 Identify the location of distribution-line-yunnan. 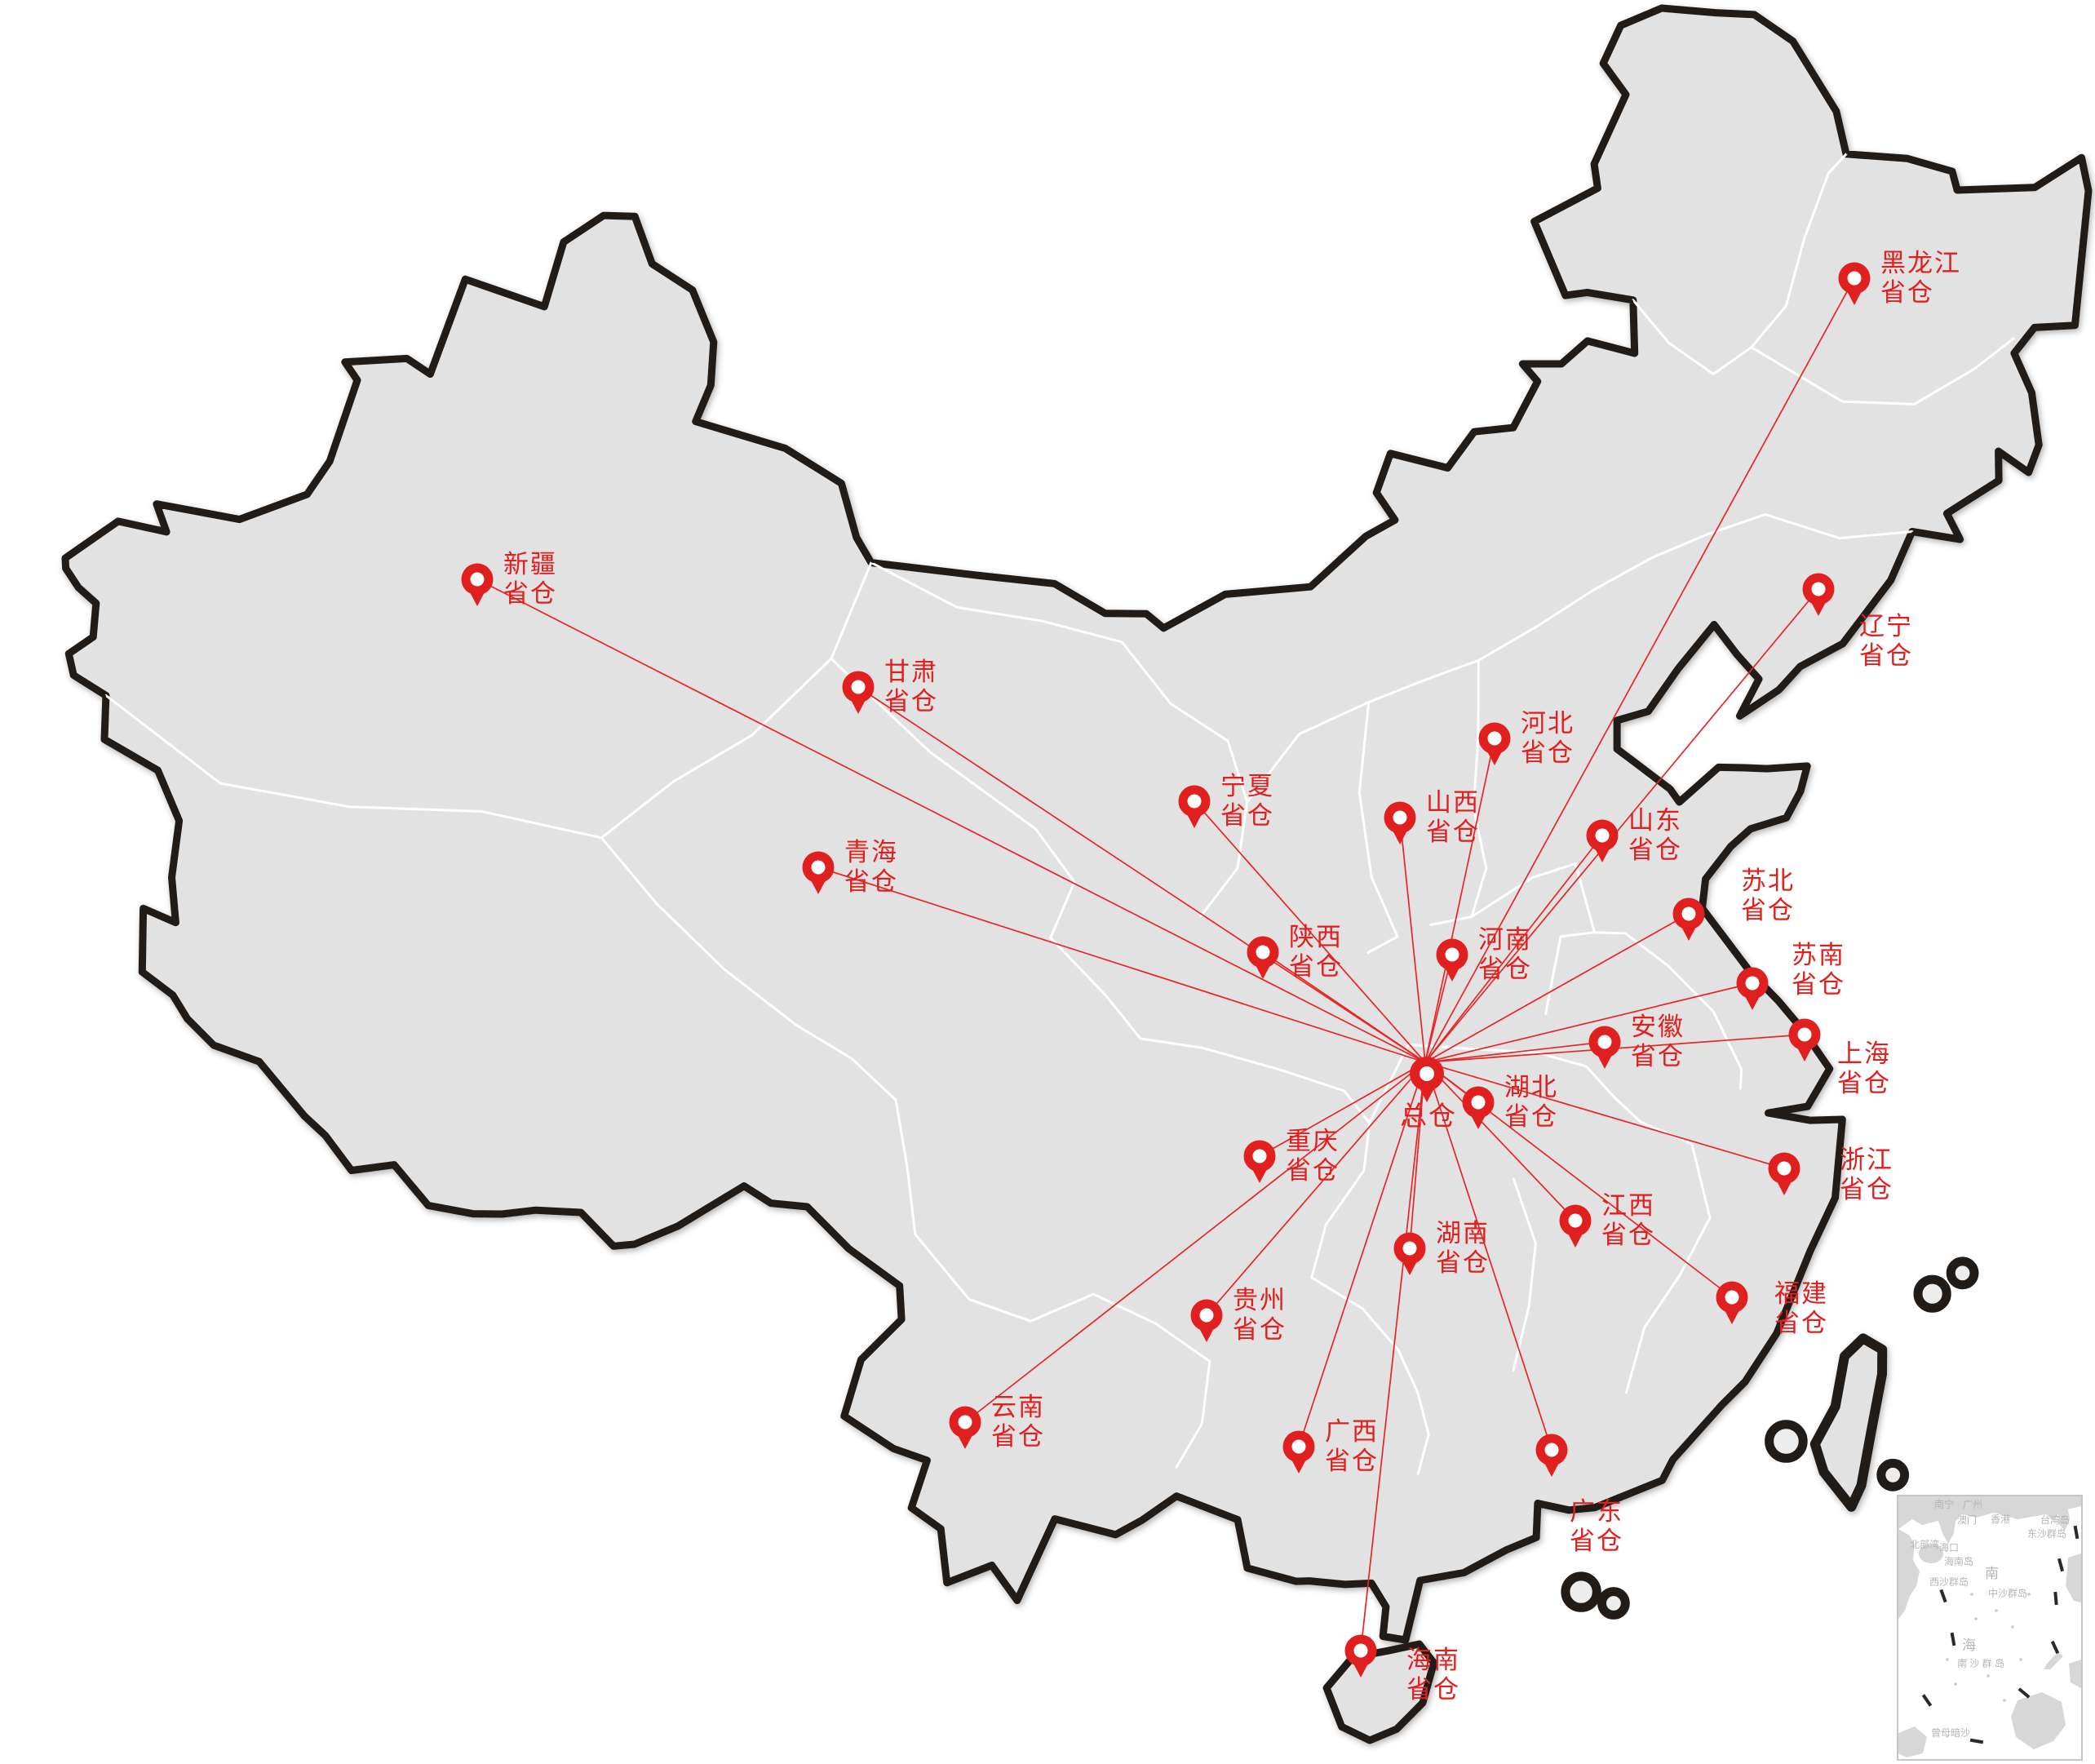
(1195, 1242).